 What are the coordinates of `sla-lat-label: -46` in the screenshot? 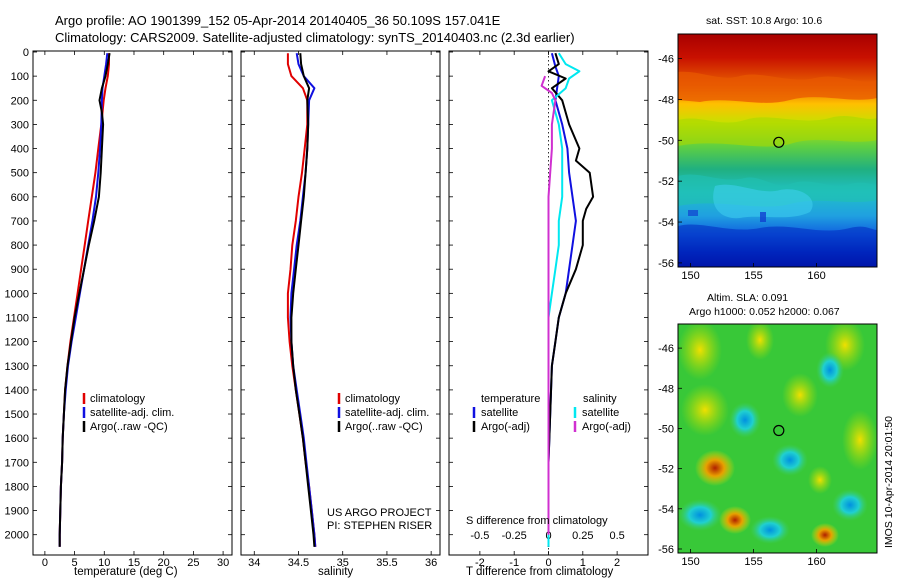 It's located at (666, 349).